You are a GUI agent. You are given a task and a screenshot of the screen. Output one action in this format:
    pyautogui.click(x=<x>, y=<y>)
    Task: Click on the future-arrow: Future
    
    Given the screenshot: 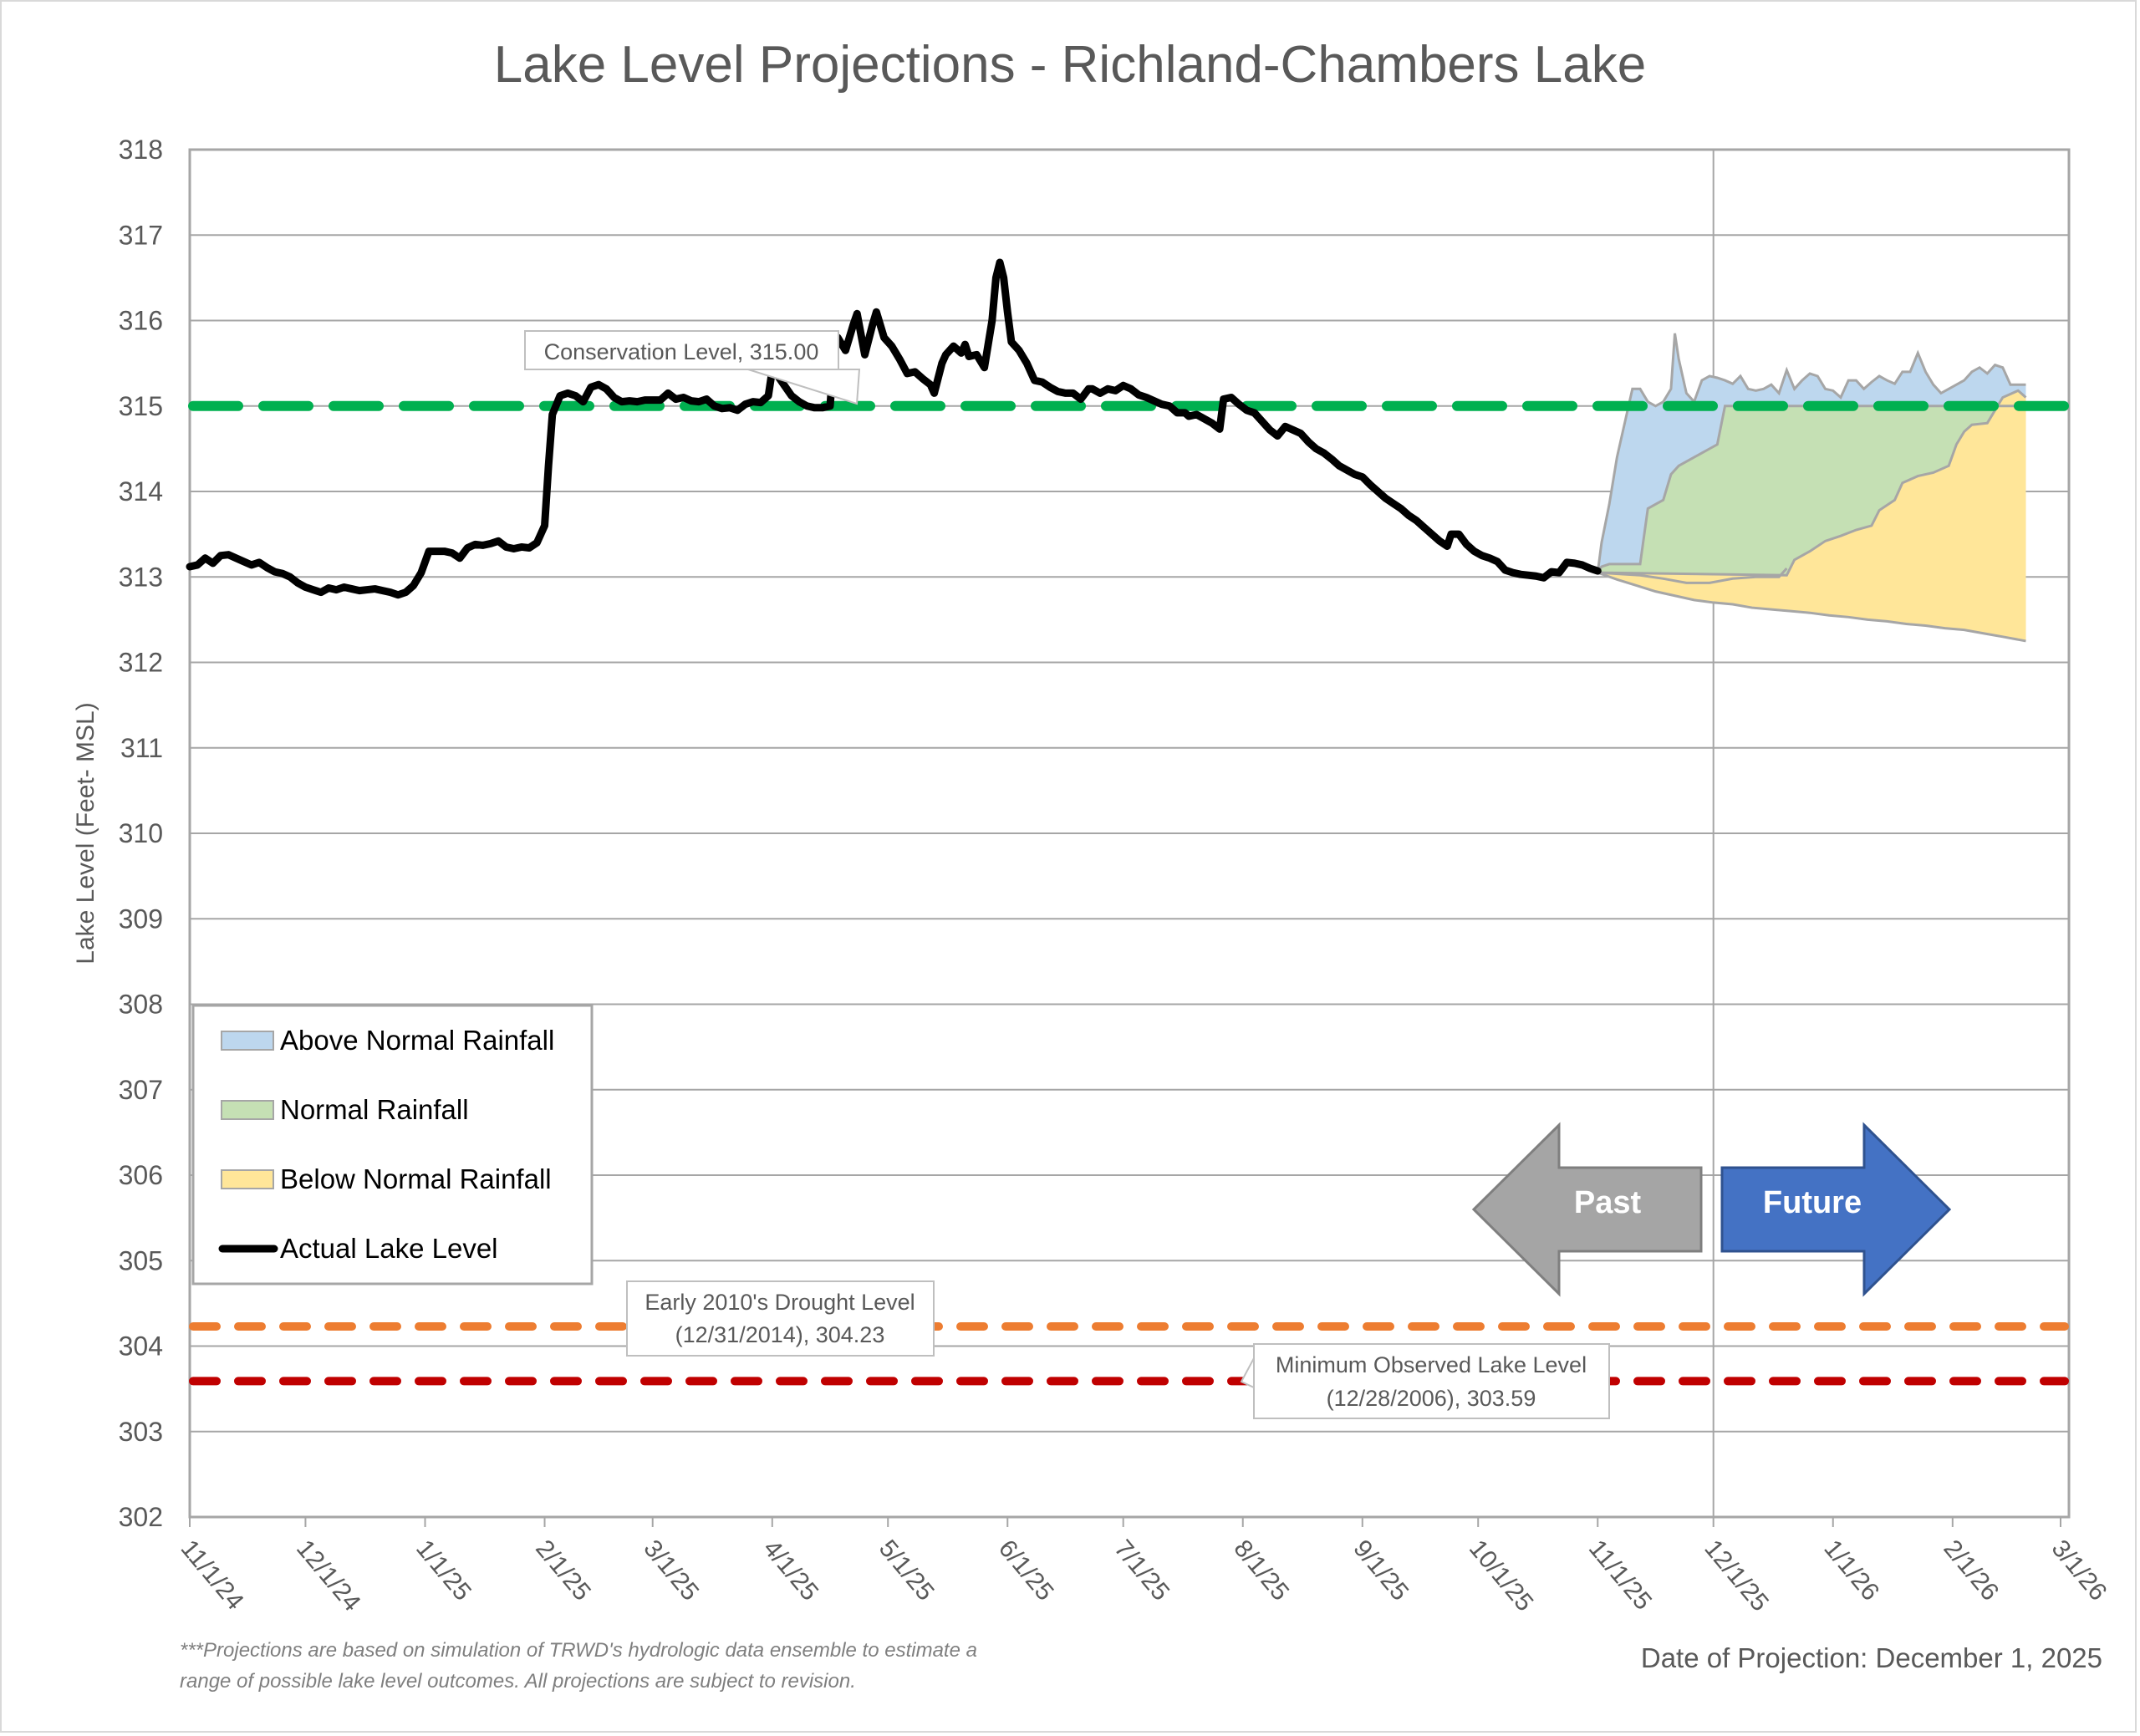 What is the action you would take?
    pyautogui.click(x=1836, y=1209)
    